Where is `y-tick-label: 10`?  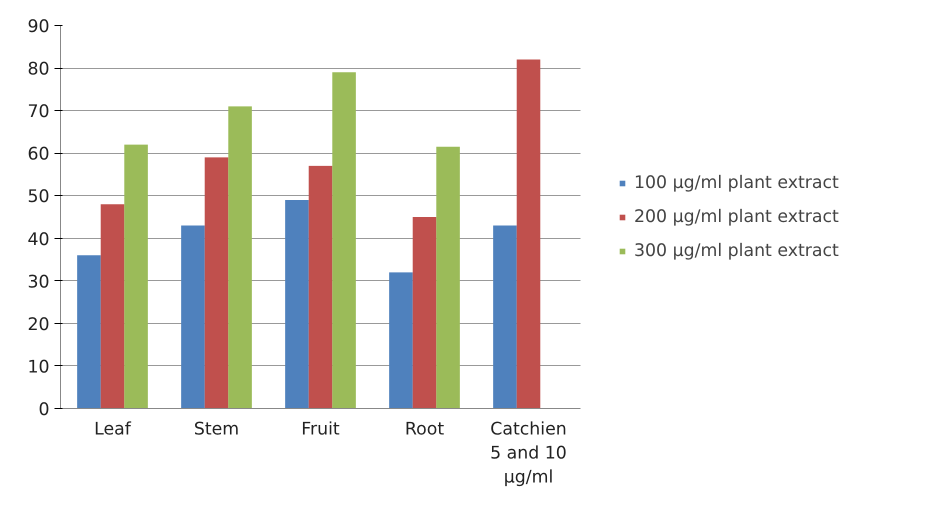 y-tick-label: 10 is located at coordinates (38, 367).